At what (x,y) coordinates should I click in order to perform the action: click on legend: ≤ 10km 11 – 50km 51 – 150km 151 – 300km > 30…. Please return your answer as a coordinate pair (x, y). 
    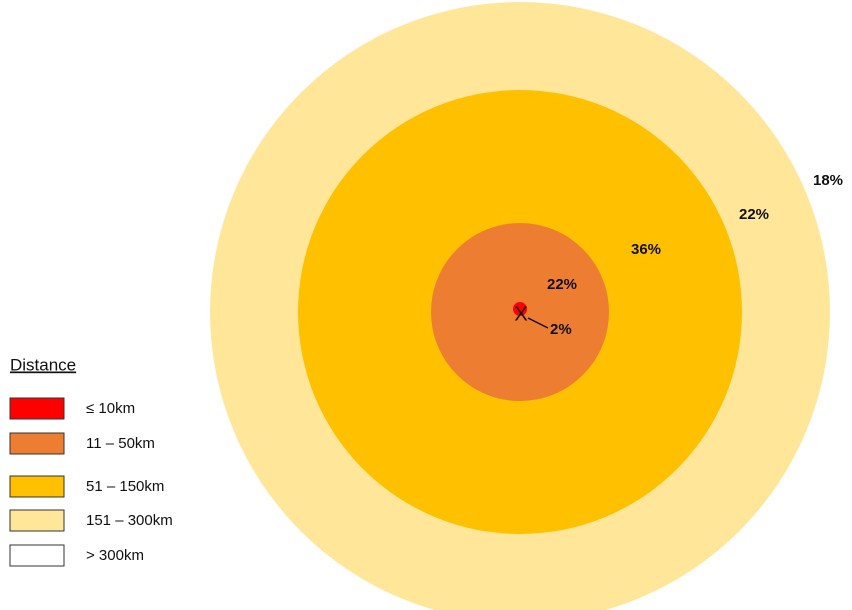
    Looking at the image, I should click on (91, 482).